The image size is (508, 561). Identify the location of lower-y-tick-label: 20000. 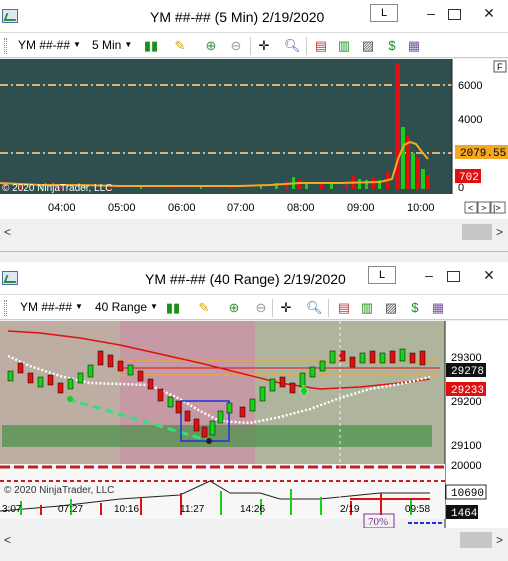
(466, 466).